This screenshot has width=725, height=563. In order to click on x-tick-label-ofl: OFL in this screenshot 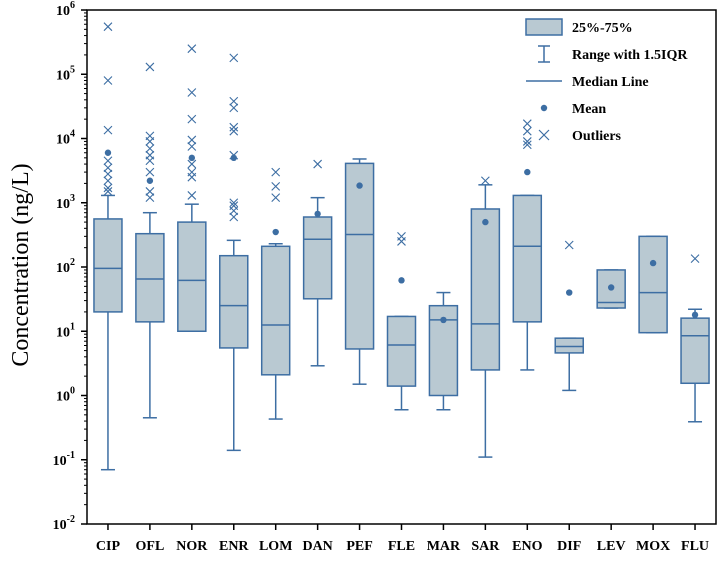, I will do `click(150, 546)`.